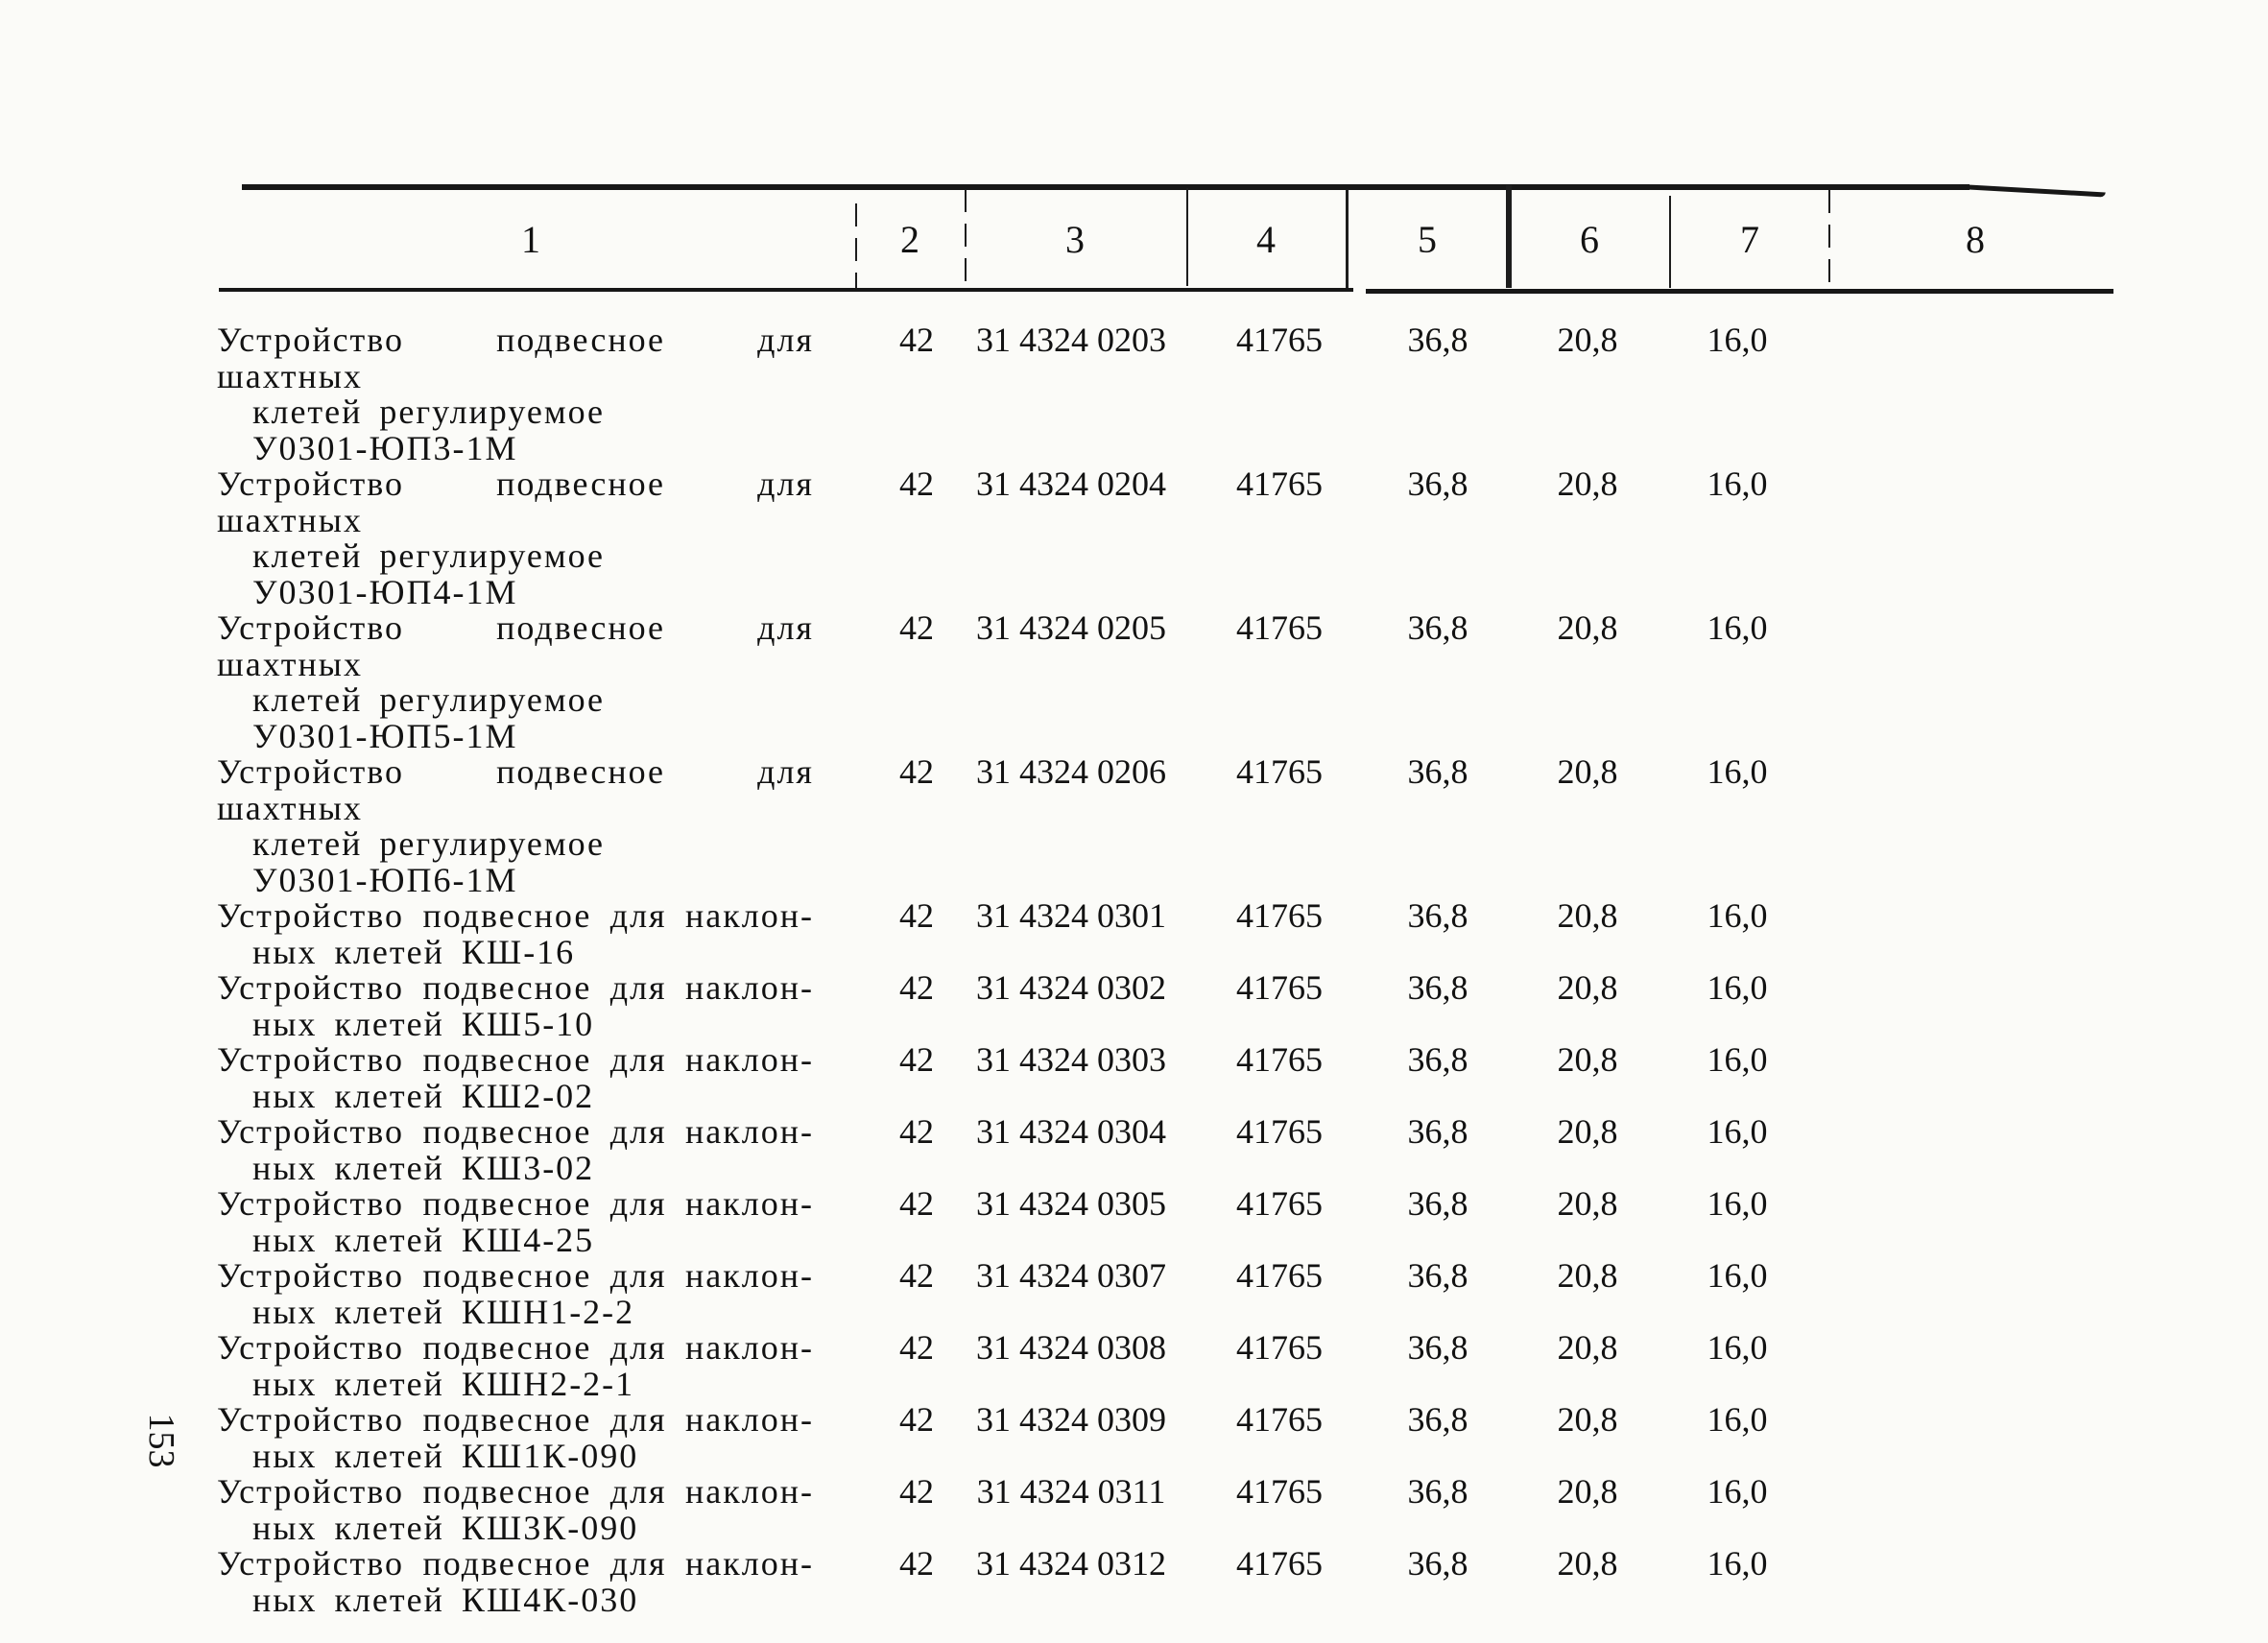 The image size is (2268, 1643). I want to click on row-values: 42 31 4324 0205 41765 36,8 20,8 16,0, so click(1134, 627).